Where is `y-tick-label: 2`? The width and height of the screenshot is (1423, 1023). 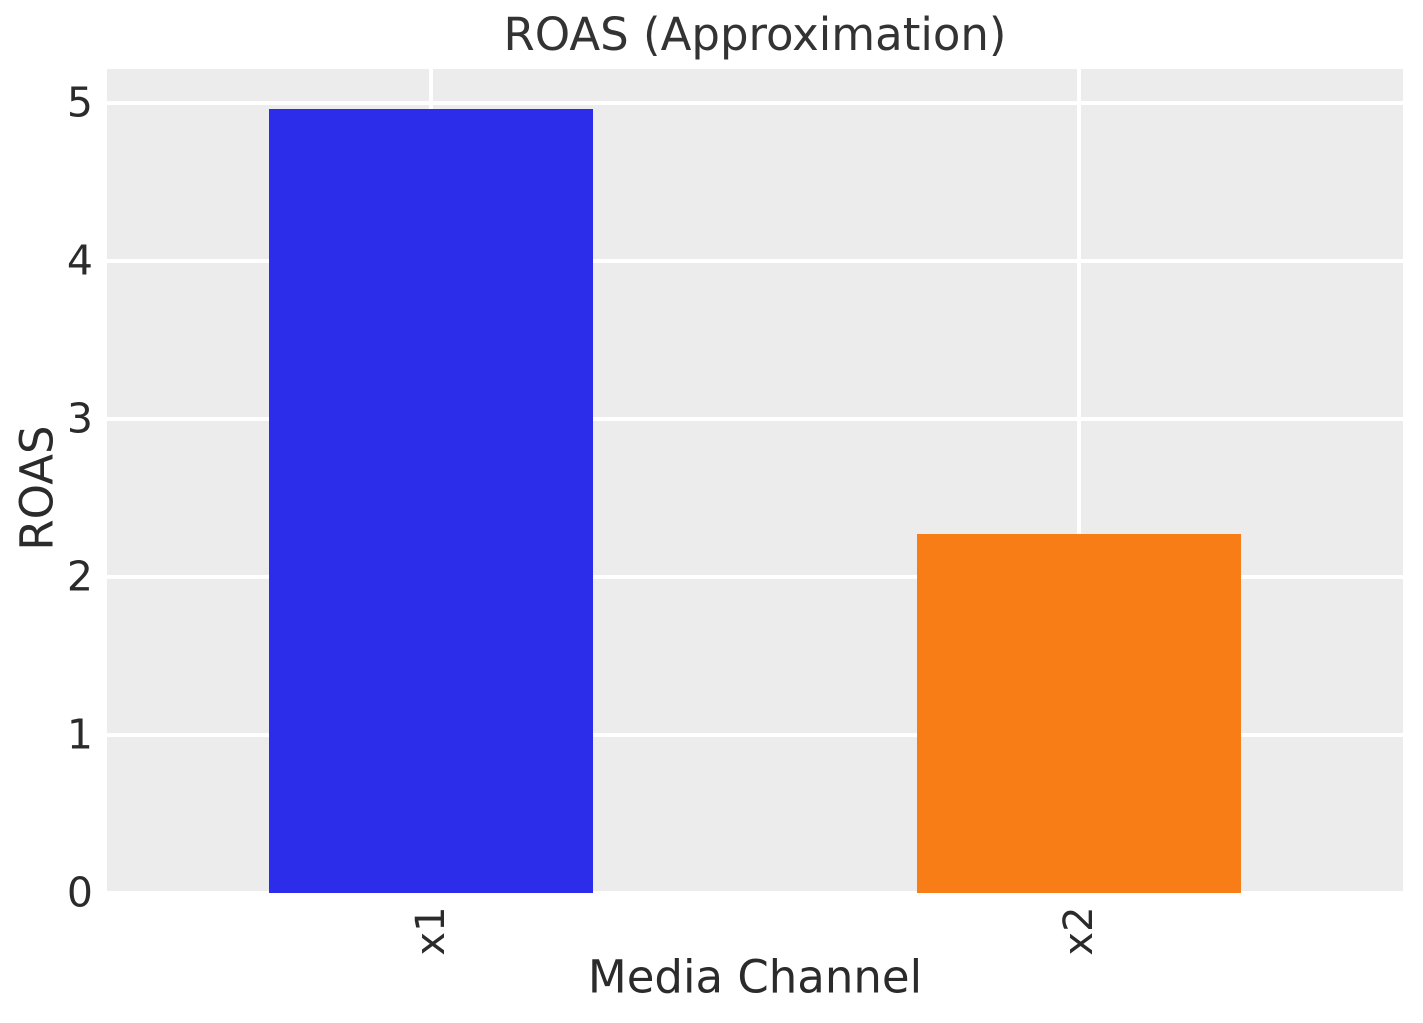
y-tick-label: 2 is located at coordinates (79, 576).